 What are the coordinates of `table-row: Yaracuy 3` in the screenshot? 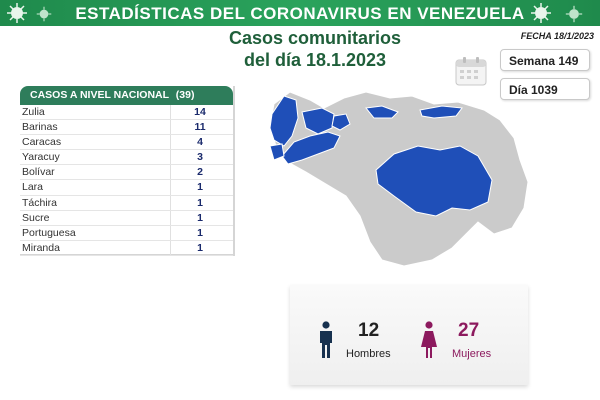 It's located at (126, 158).